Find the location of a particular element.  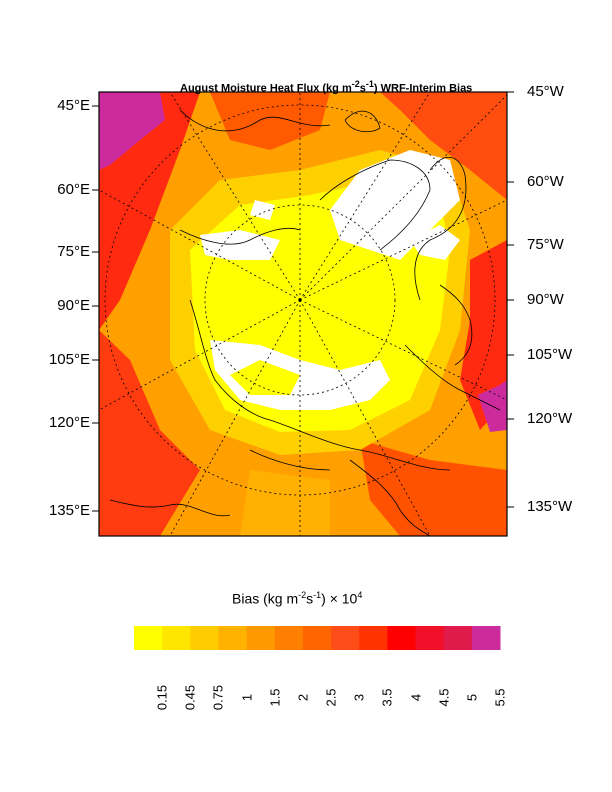

colorbar-tick-label: 0.15 is located at coordinates (162, 697).